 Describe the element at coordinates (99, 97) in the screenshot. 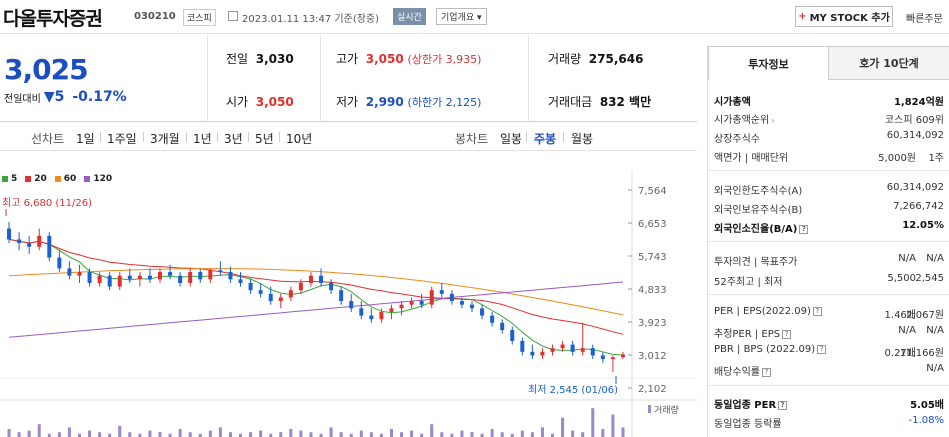

I see `change-percent: -0.17%` at that location.